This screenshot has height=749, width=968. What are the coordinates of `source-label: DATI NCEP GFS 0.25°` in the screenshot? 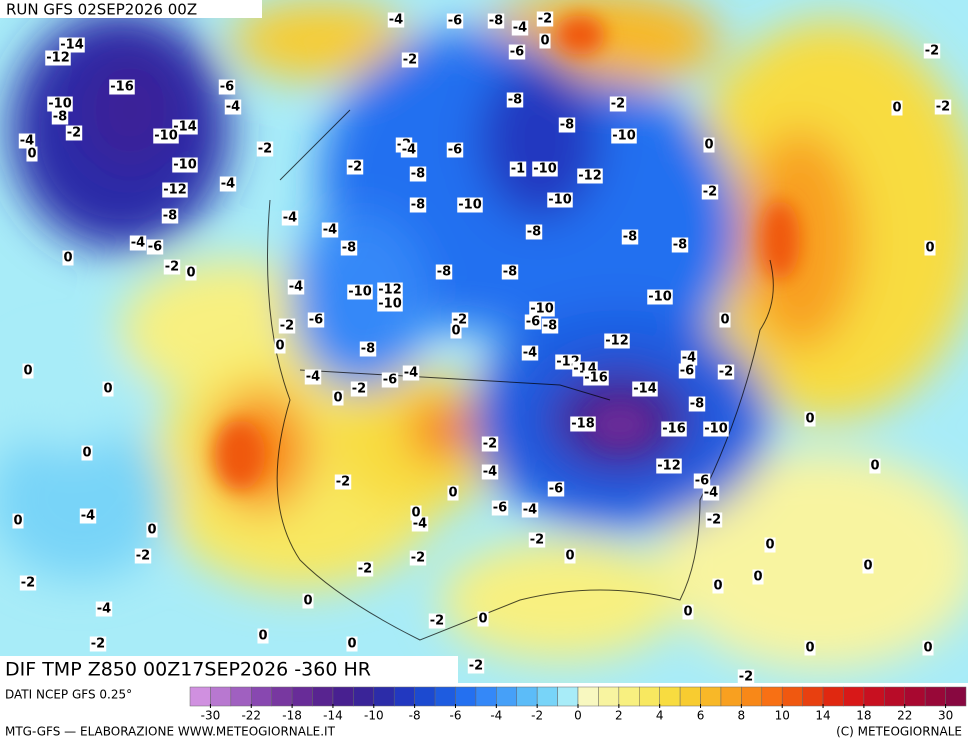 It's located at (68, 695).